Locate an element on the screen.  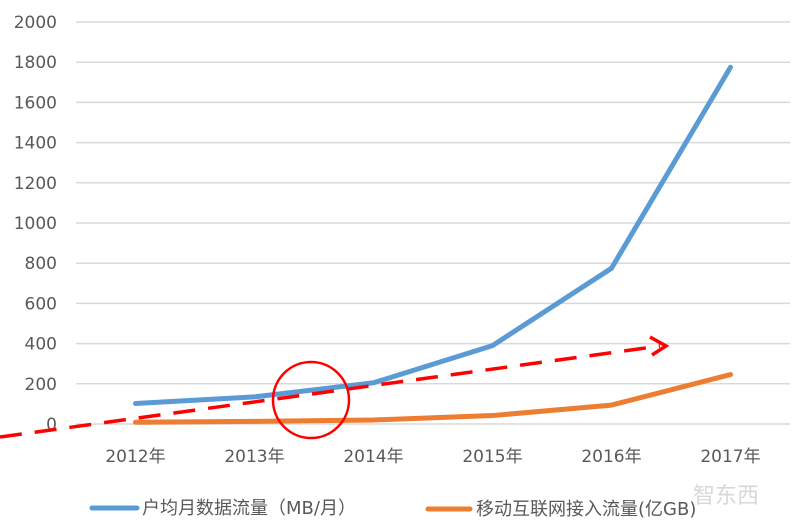
watermark: 智东西 is located at coordinates (726, 496).